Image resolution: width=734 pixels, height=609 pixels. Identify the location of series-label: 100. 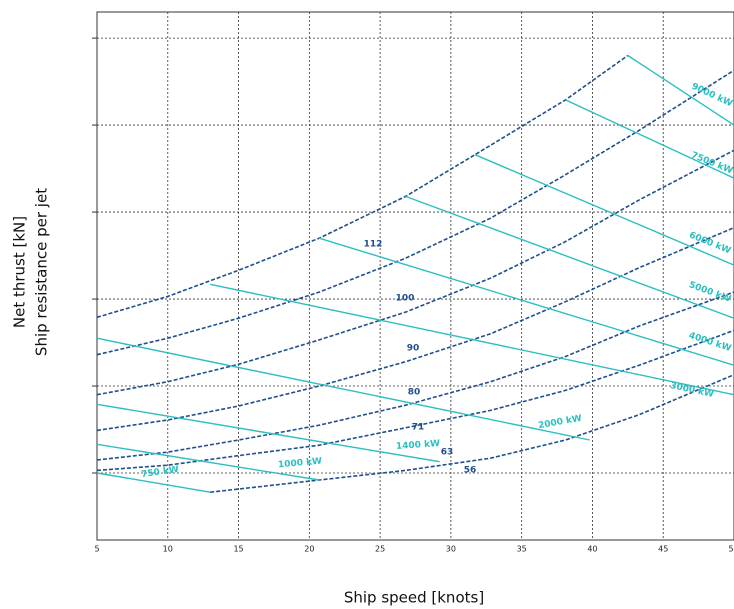
(405, 299).